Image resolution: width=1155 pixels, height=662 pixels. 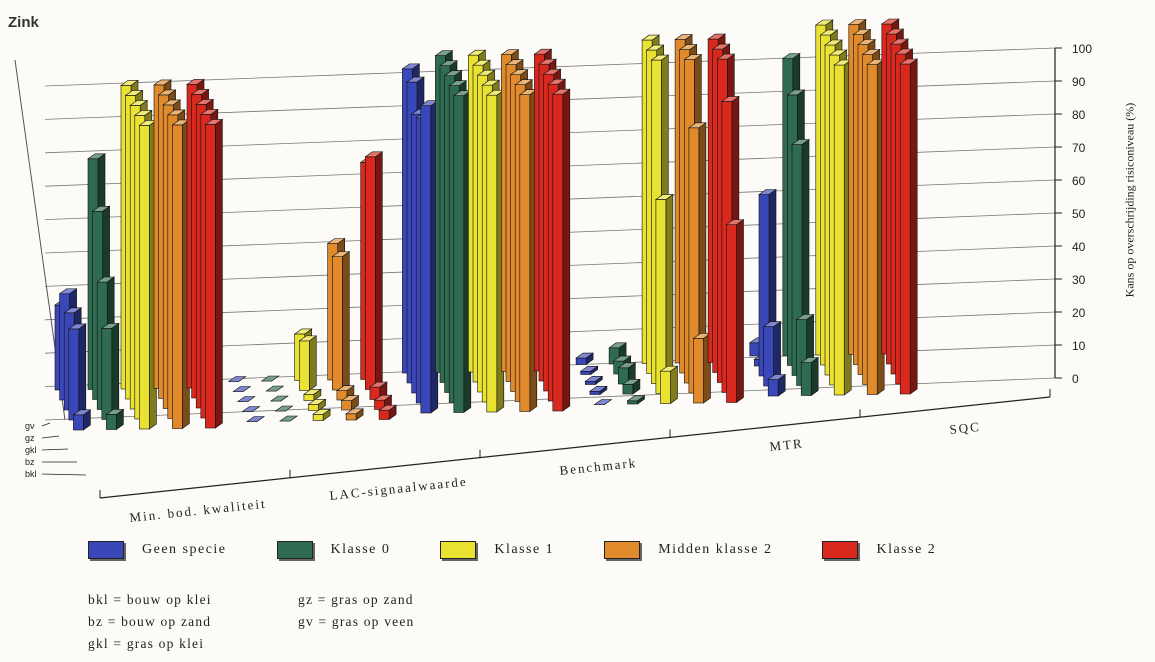 What do you see at coordinates (524, 549) in the screenshot?
I see `legend-label: Klasse 1` at bounding box center [524, 549].